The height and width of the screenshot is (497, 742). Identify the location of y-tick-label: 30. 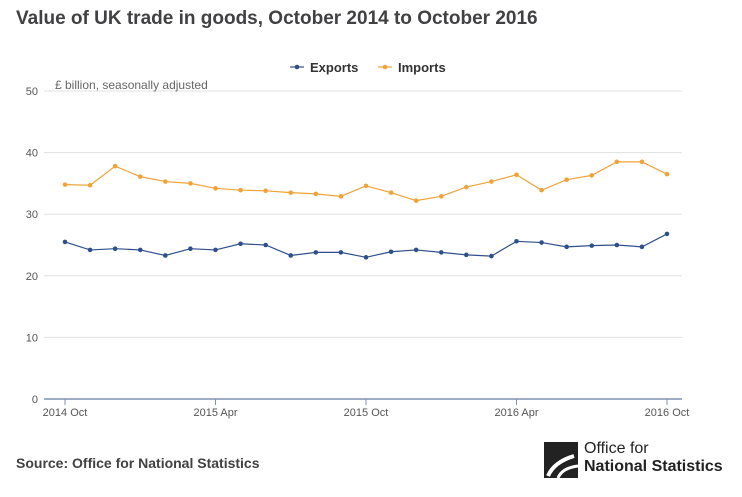
(32, 215).